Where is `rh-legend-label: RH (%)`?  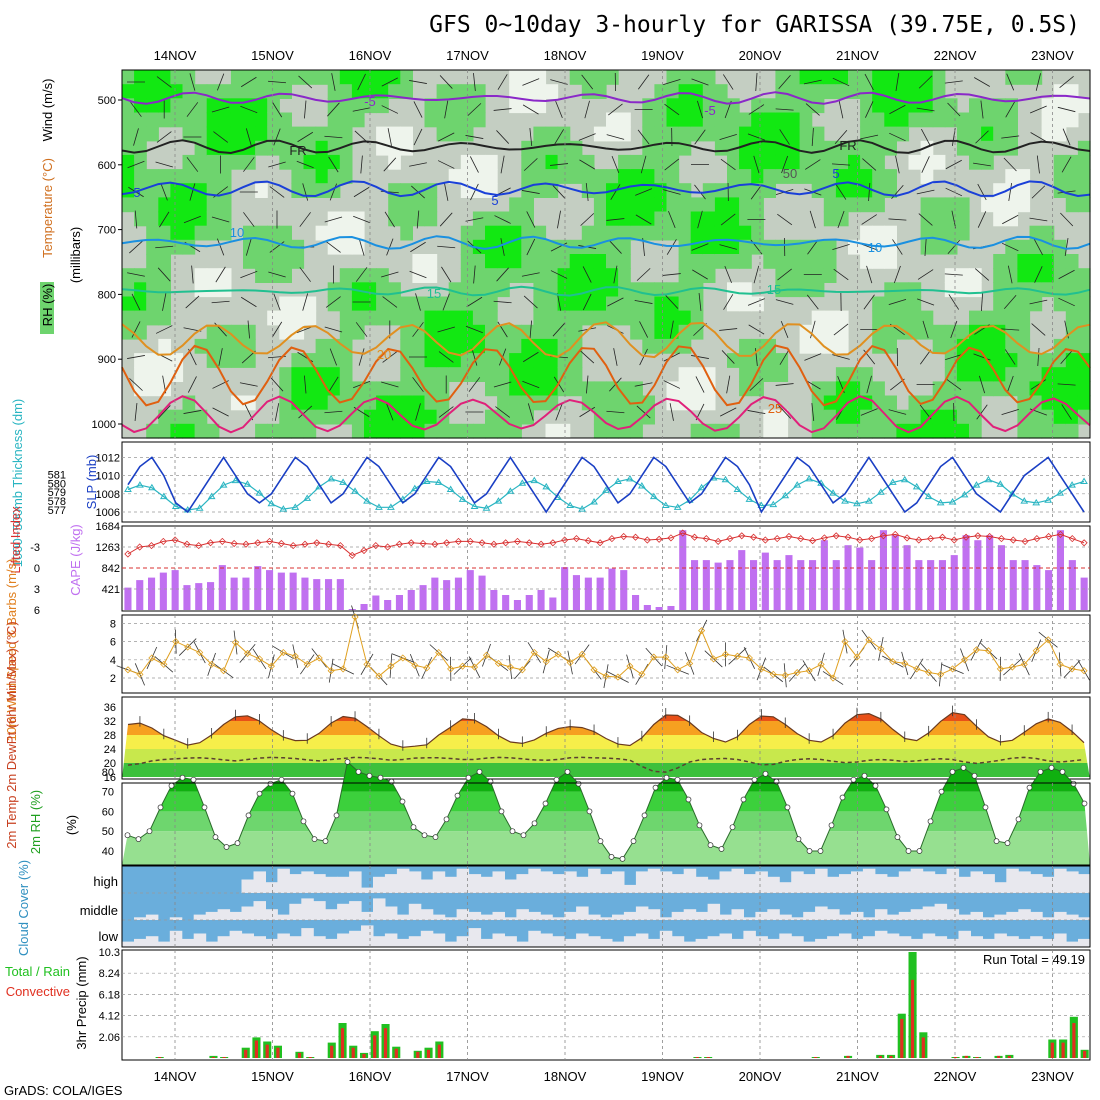
rh-legend-label: RH (%) is located at coordinates (47, 305).